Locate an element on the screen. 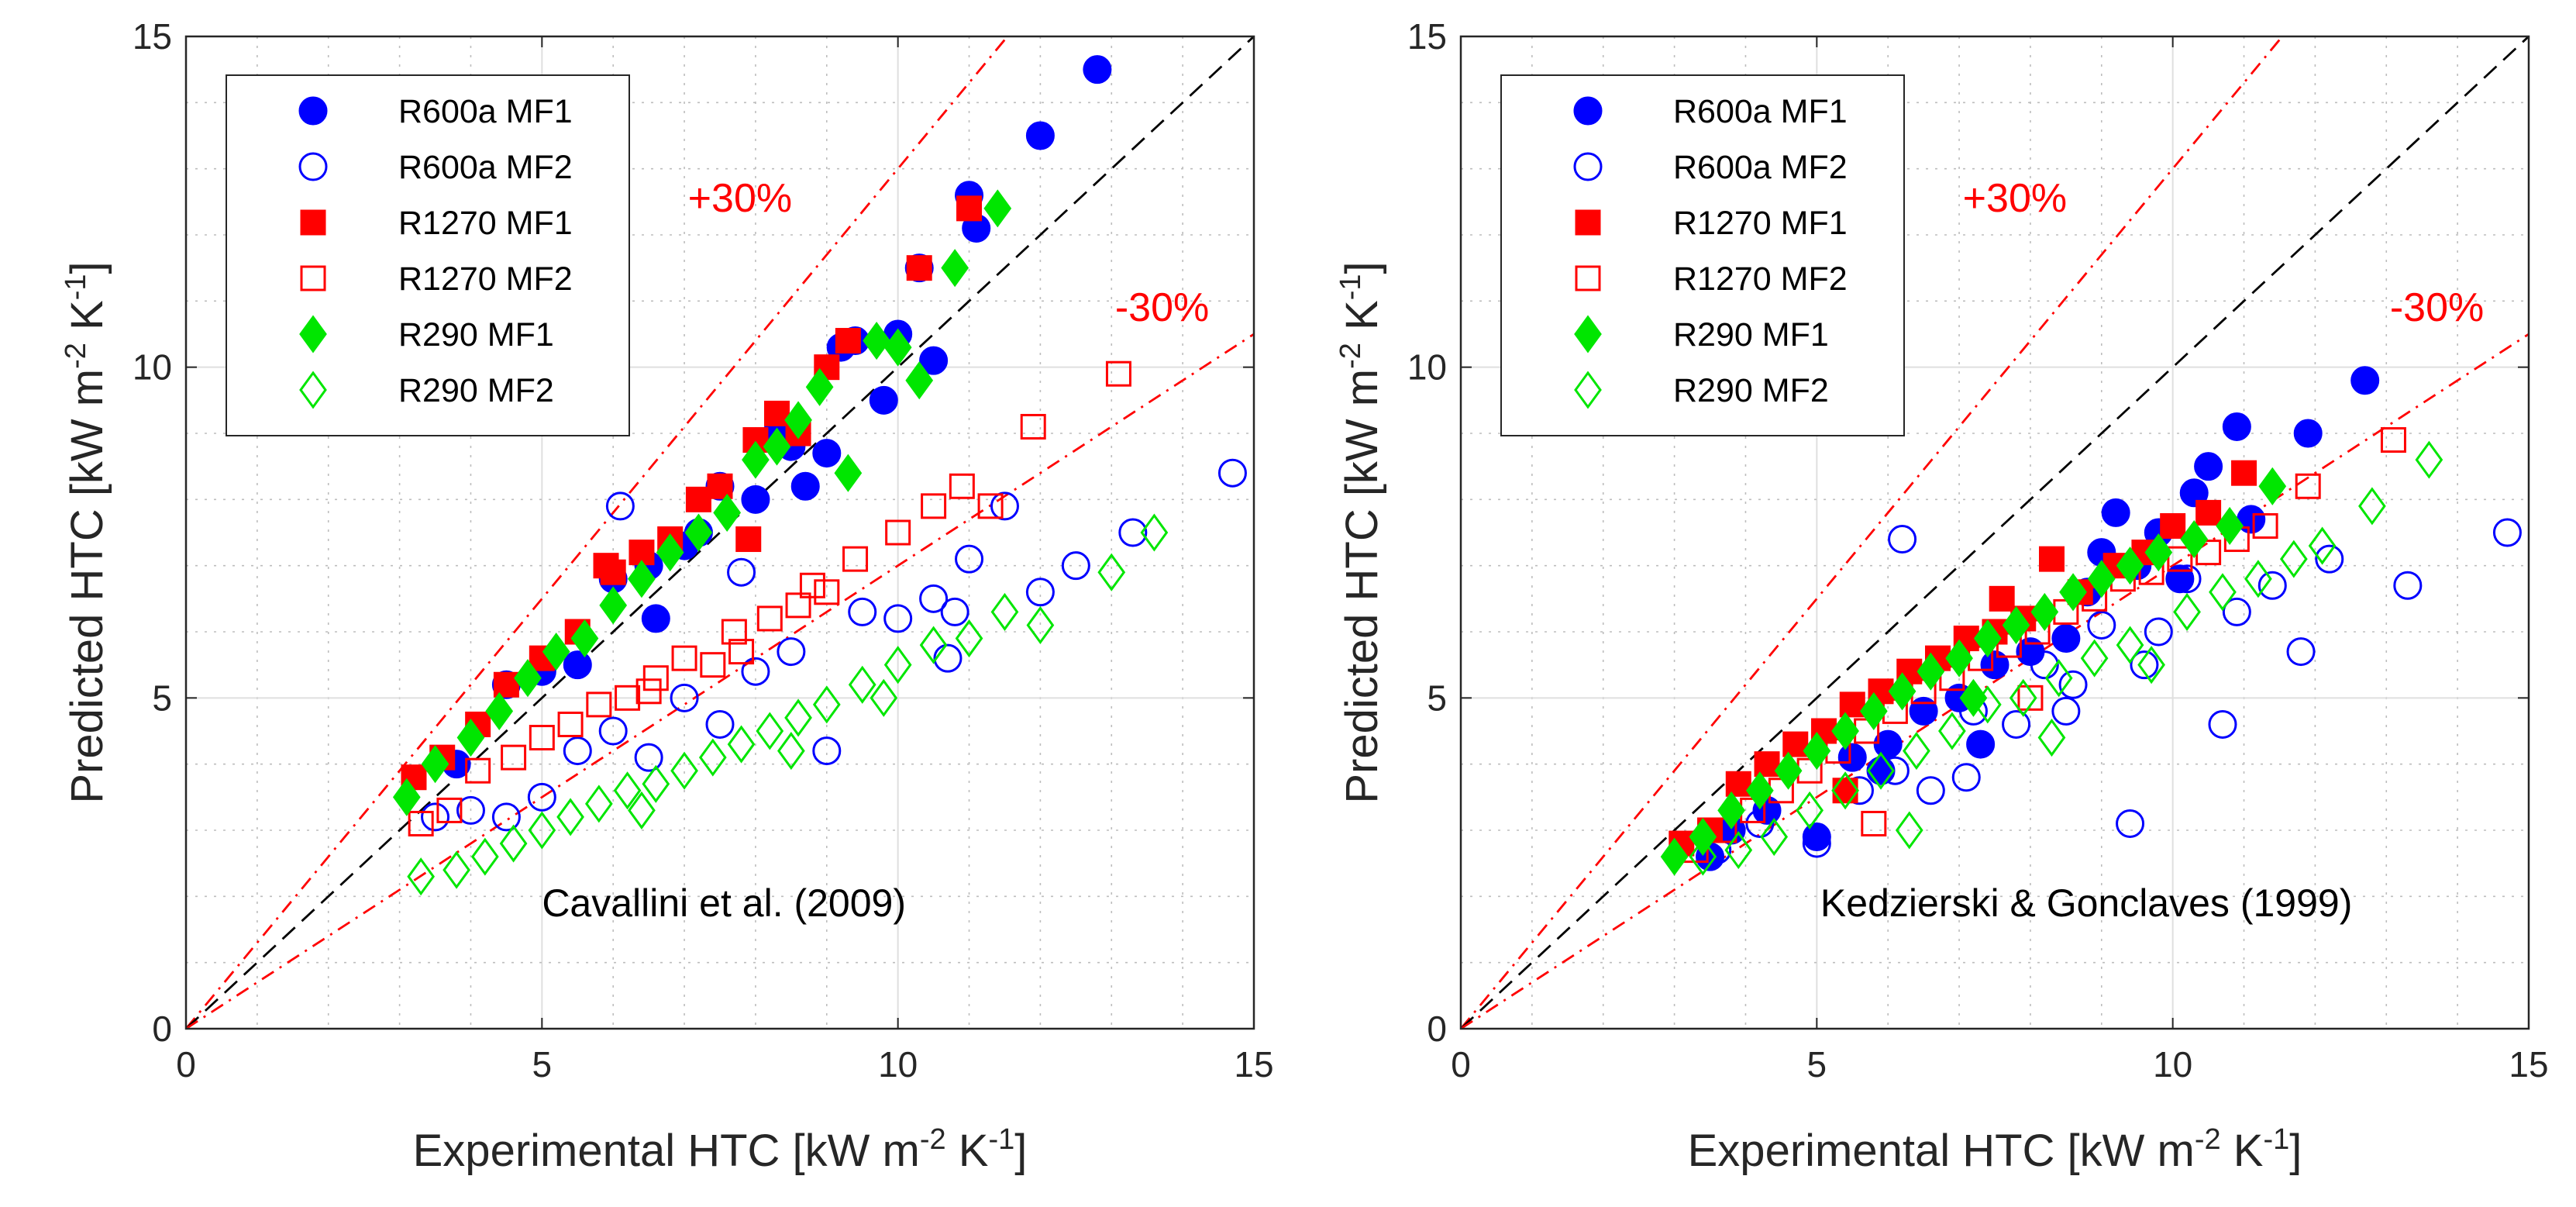 This screenshot has width=2576, height=1207. legend-box is located at coordinates (1702, 255).